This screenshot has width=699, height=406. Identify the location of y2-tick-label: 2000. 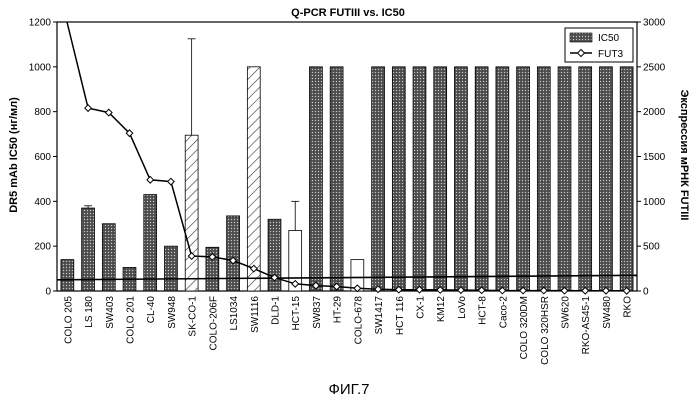
(654, 112).